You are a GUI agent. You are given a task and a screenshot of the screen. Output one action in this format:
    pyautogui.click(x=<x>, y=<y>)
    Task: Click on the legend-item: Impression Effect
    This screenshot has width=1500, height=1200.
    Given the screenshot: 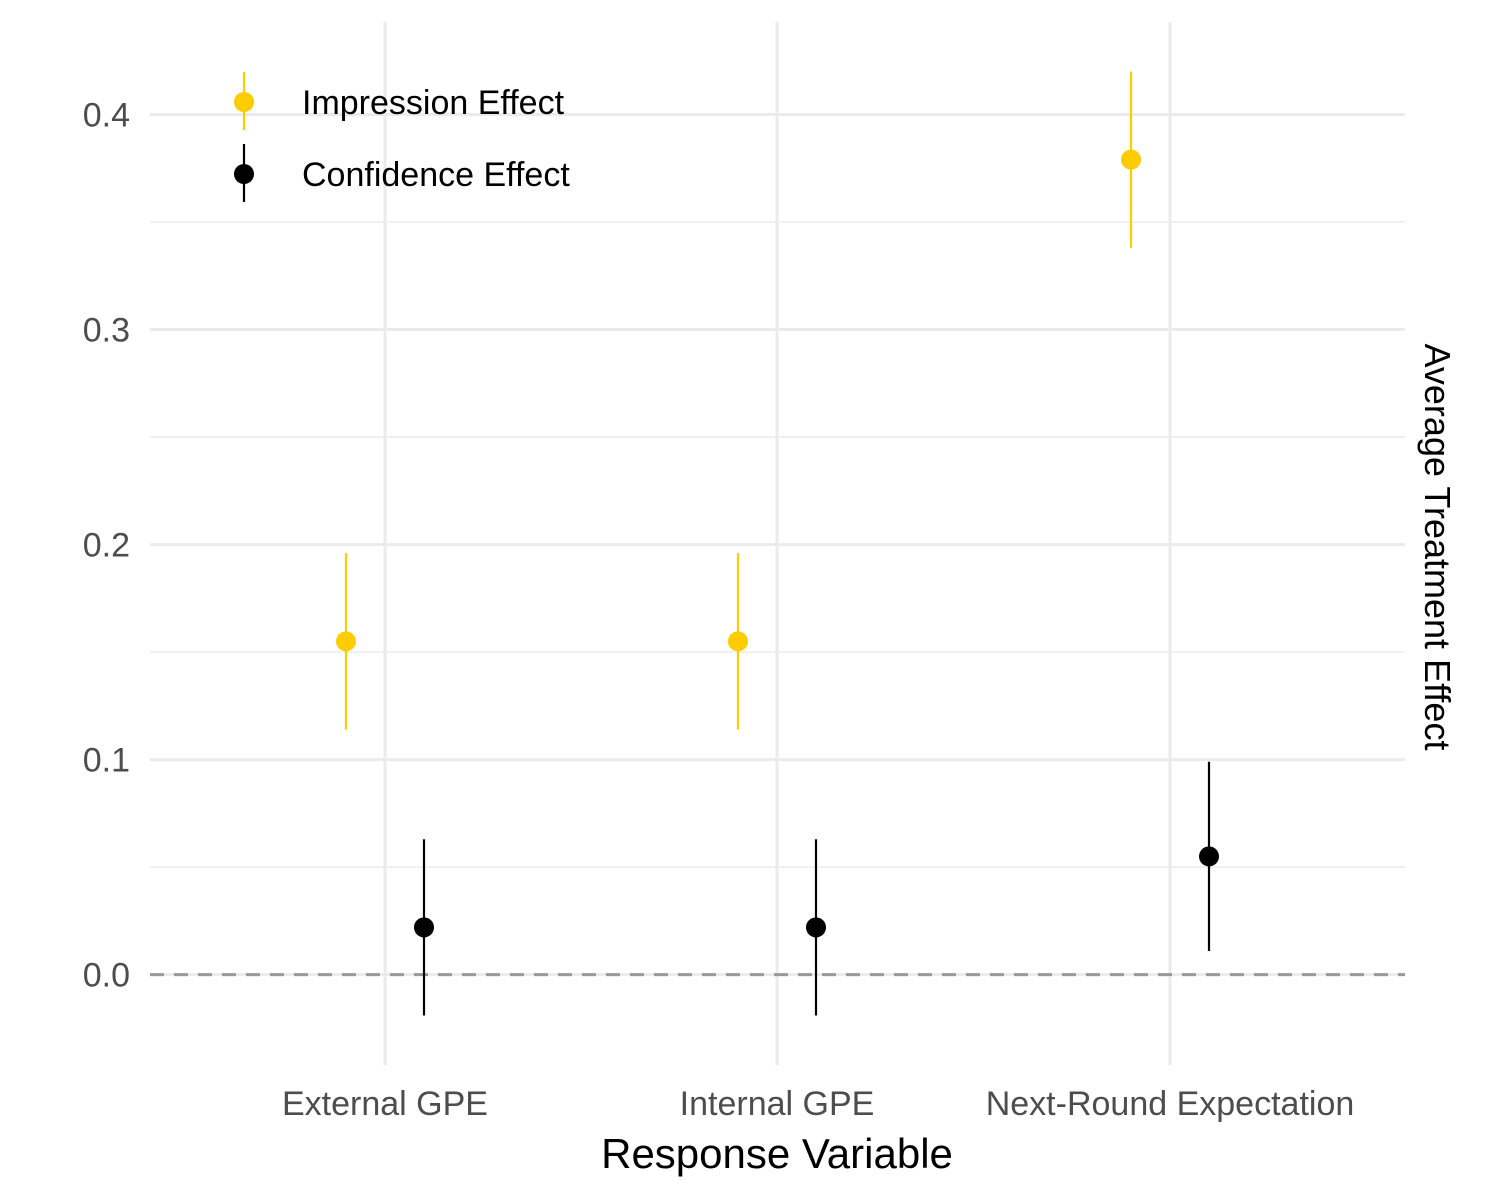 What is the action you would take?
    pyautogui.click(x=399, y=101)
    